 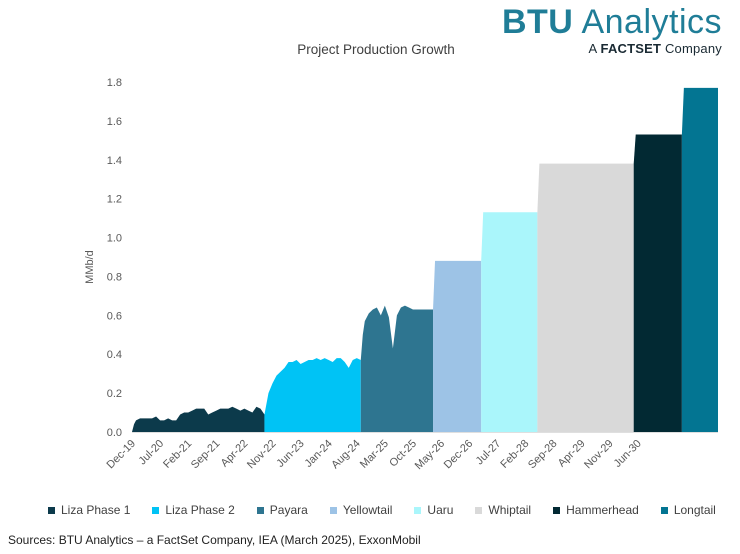 I want to click on x-tick-label: Dec-26, so click(x=459, y=455).